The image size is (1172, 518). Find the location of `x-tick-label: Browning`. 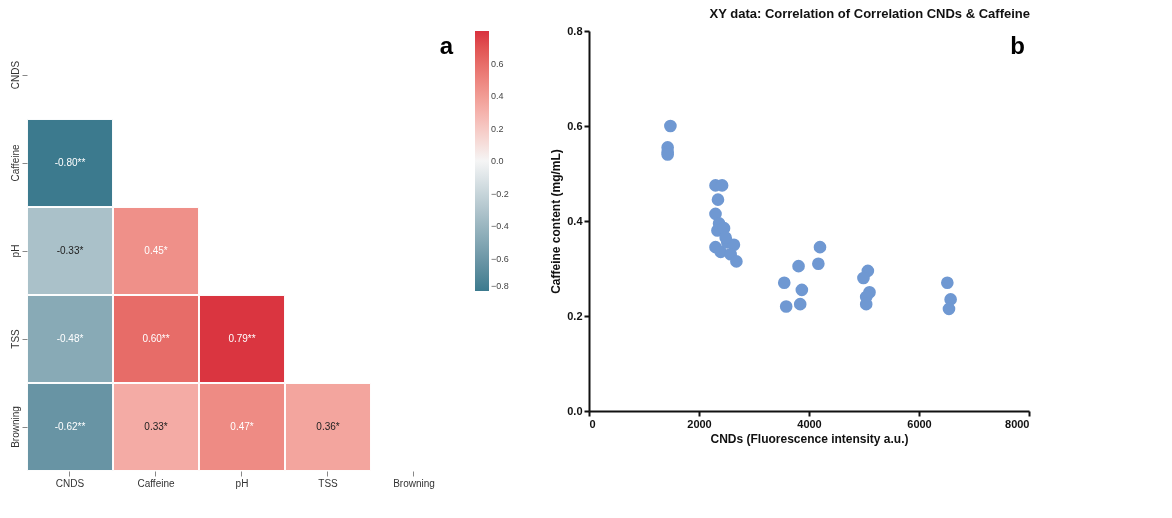

x-tick-label: Browning is located at coordinates (414, 483).